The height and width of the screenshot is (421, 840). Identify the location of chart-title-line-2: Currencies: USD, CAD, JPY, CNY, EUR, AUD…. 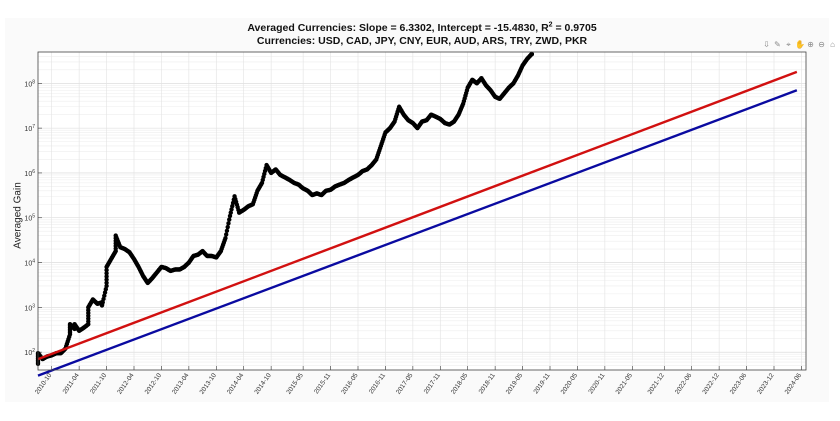
(422, 41).